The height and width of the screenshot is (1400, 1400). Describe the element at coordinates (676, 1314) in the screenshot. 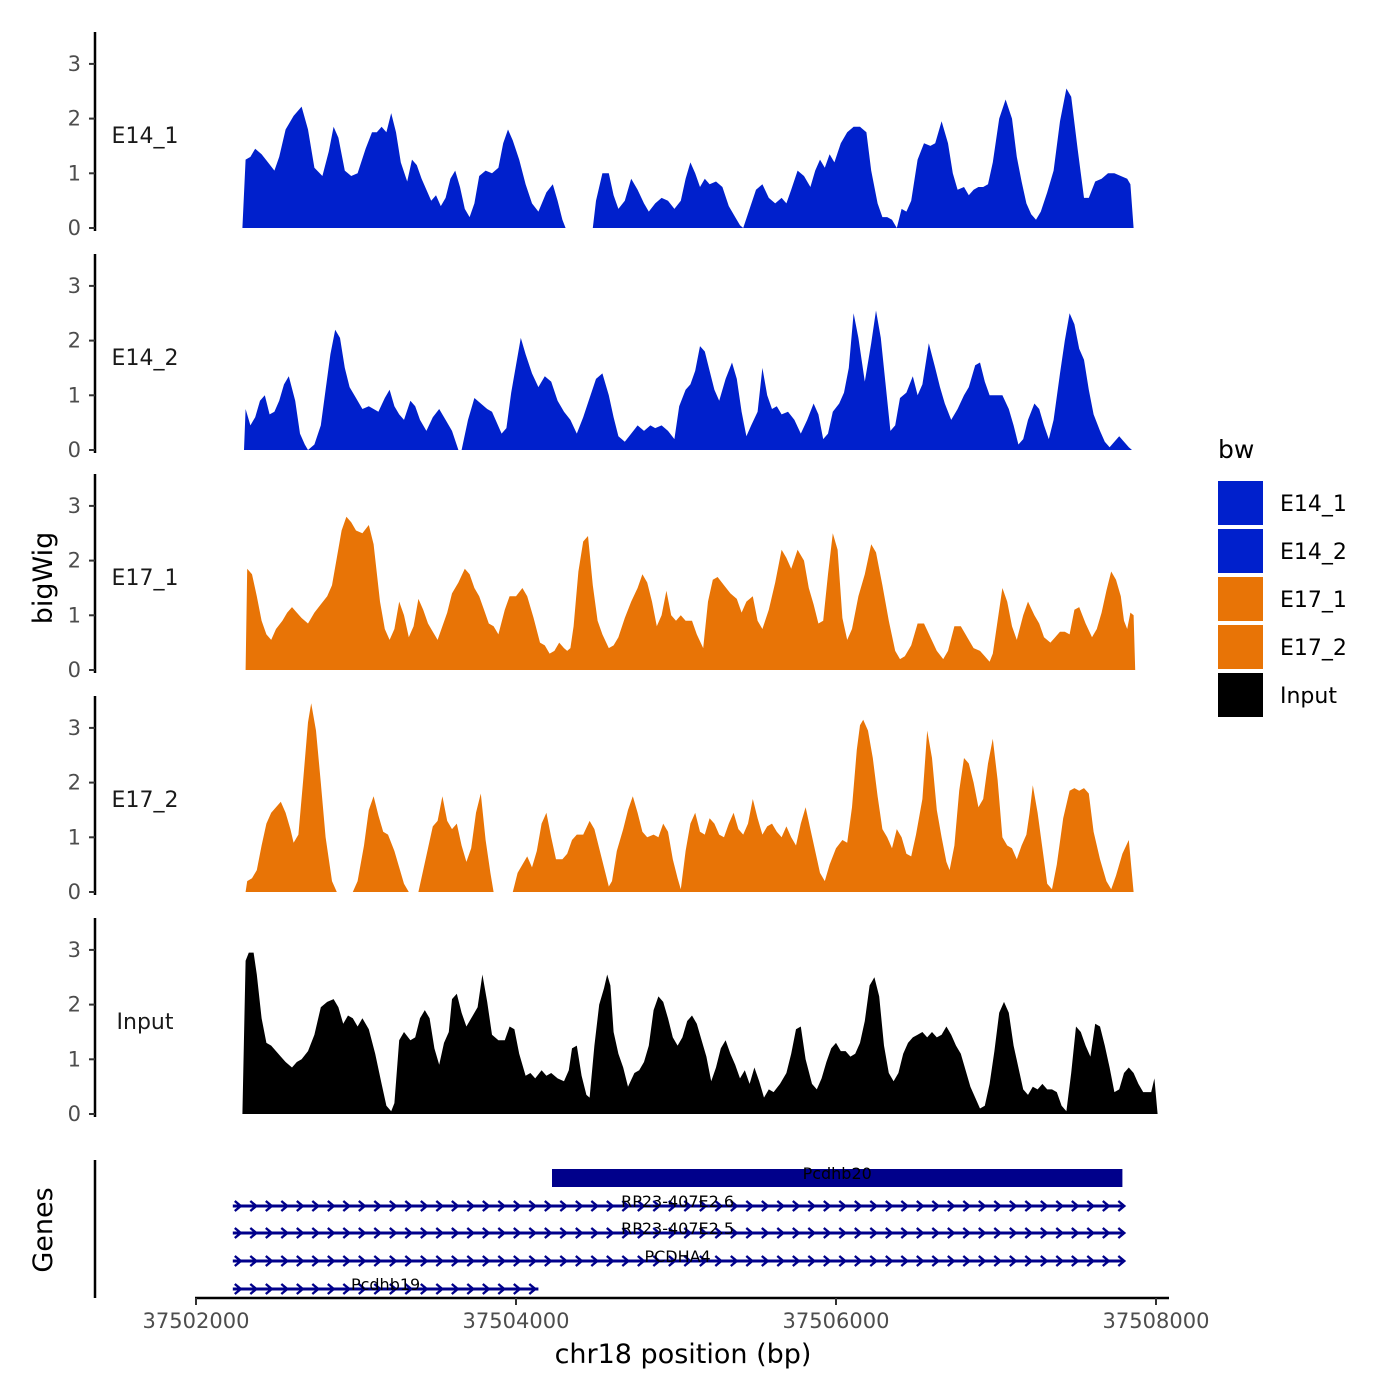

I see `x-axis: 37502000 37504000 37506000 37508000` at that location.